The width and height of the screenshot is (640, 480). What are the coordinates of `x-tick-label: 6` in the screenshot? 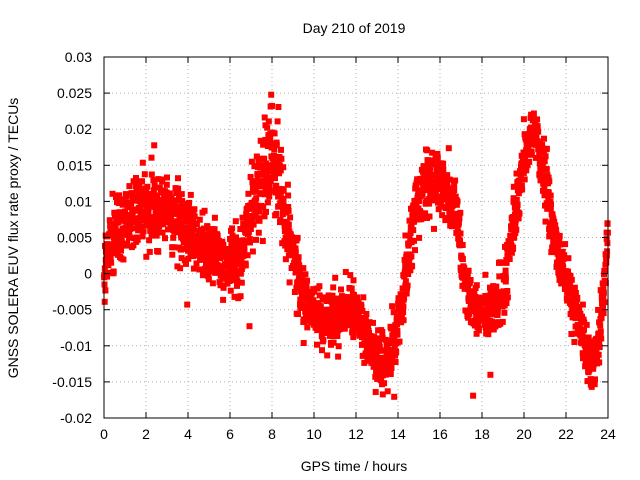 It's located at (230, 434).